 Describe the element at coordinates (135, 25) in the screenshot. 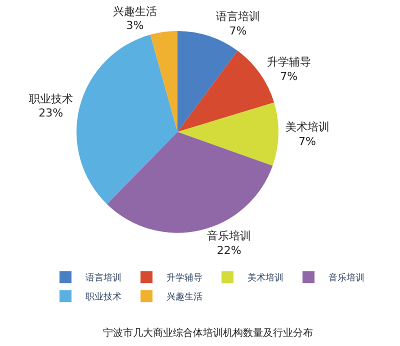

I see `data-label: 3%` at that location.